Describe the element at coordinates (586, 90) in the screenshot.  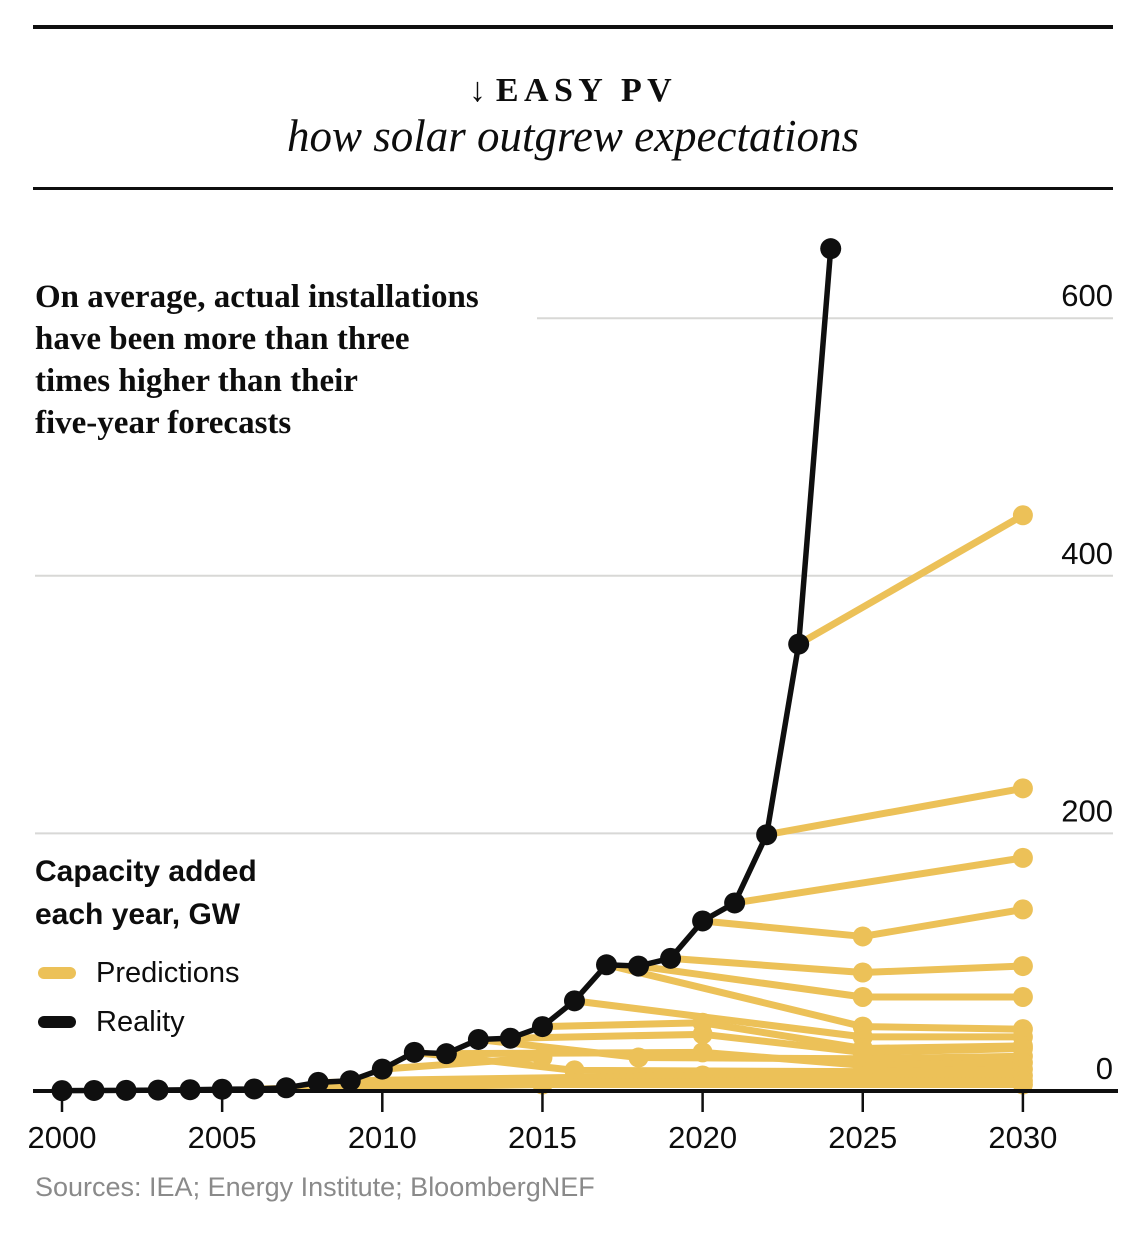
I see `kicker-text: EASY PV` at that location.